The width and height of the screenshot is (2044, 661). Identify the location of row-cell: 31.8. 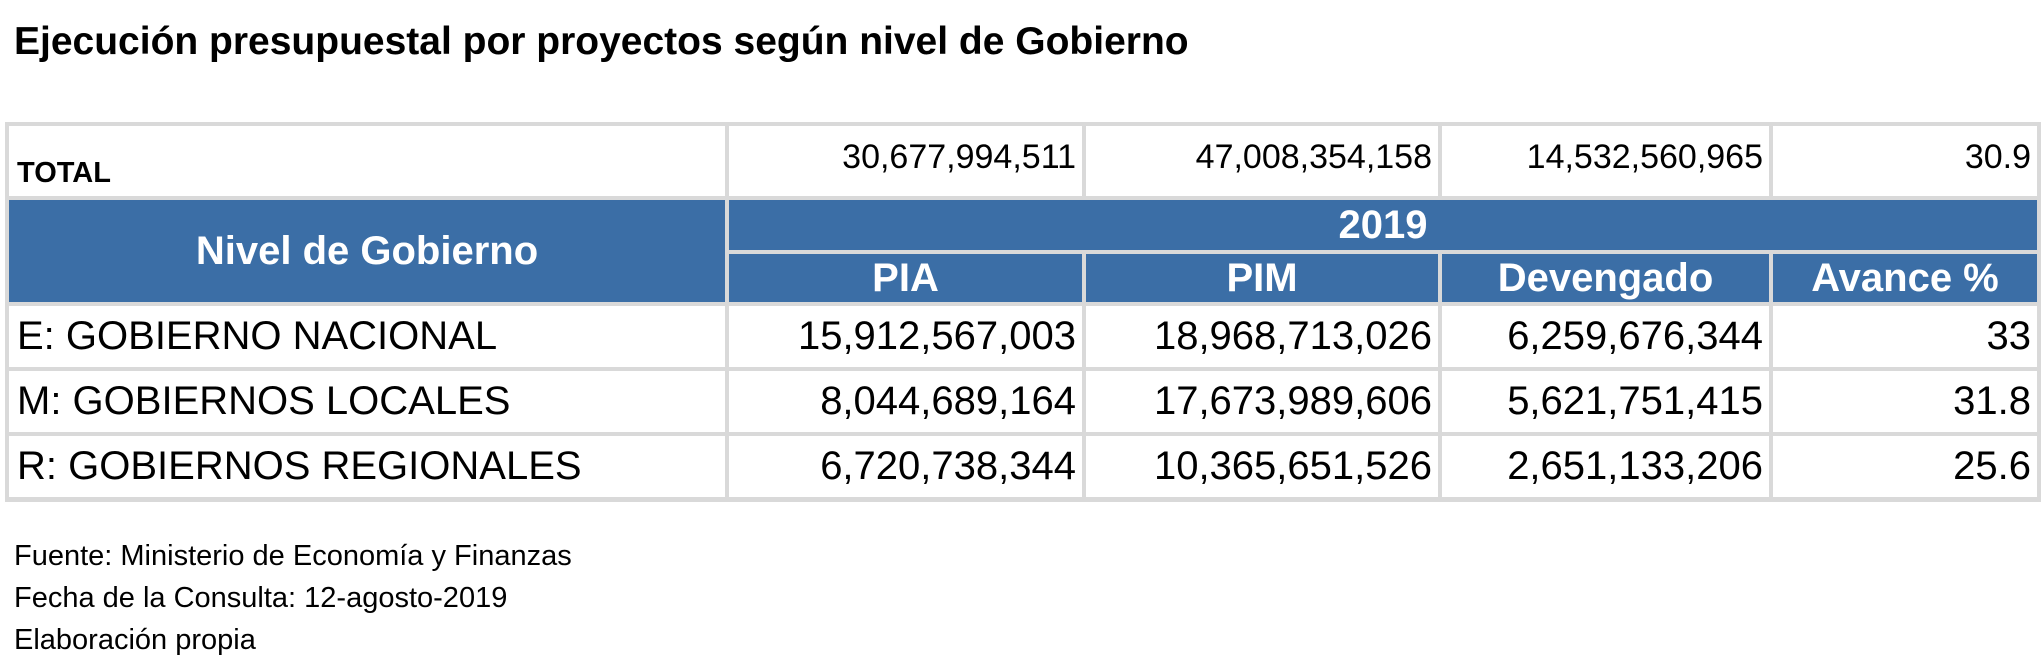
(1905, 401).